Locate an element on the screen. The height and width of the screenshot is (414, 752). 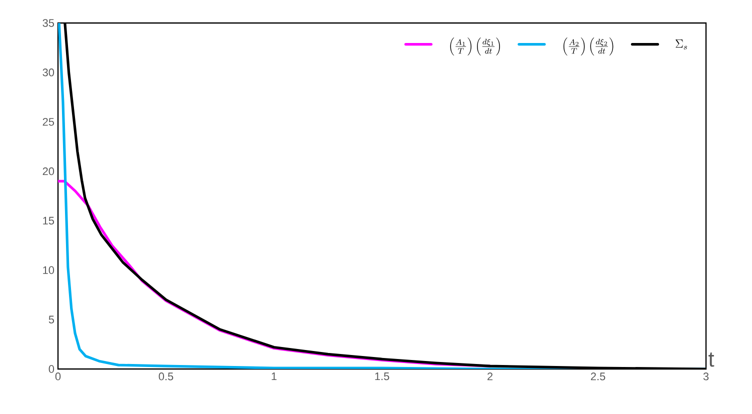
y-tick-label: 35 is located at coordinates (48, 23).